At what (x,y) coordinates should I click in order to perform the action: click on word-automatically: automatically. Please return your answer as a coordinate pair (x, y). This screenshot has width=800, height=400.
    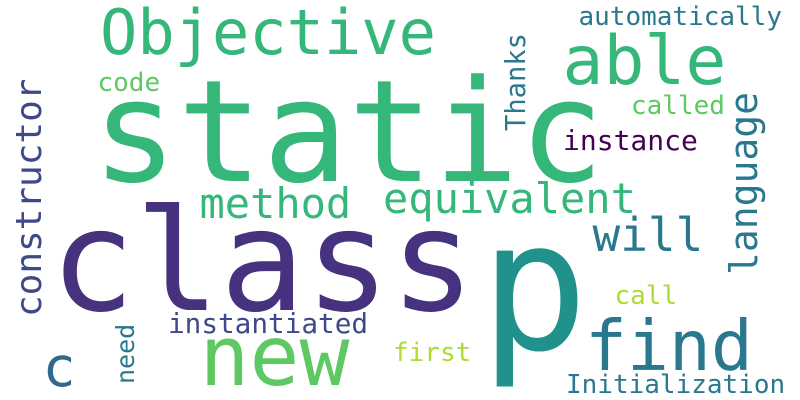
    Looking at the image, I should click on (680, 17).